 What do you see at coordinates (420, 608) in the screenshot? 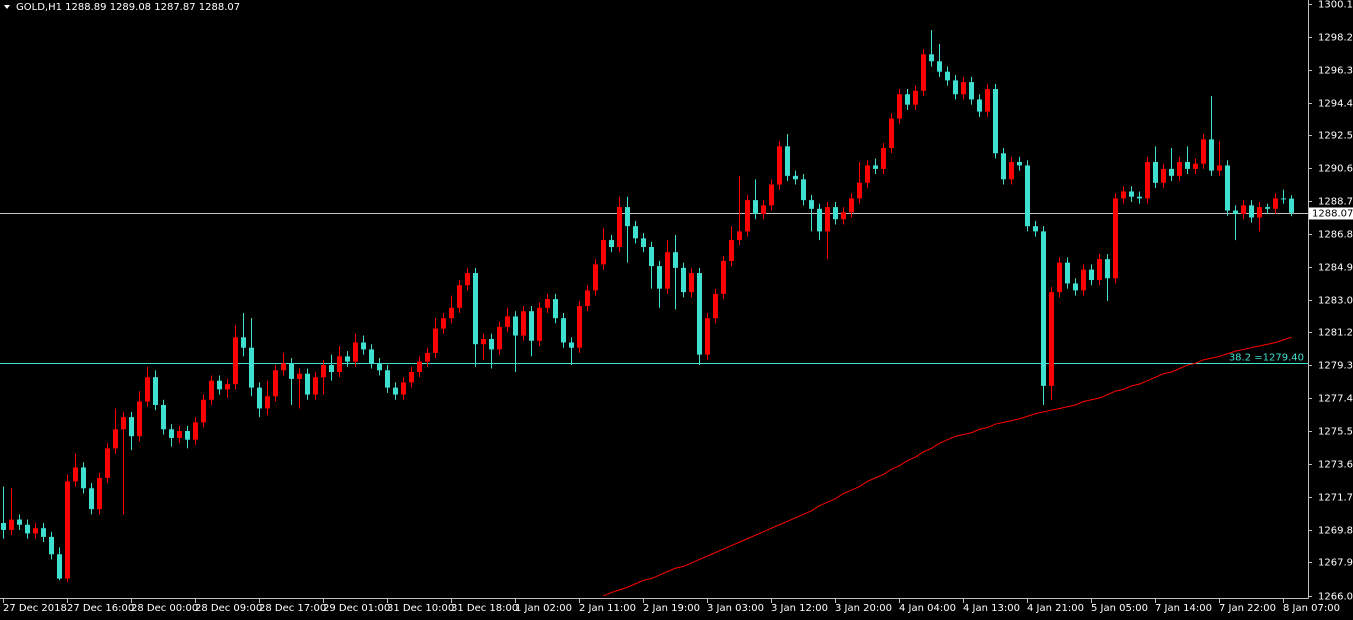
I see `x-tick-label: 31 Dec 10:00` at bounding box center [420, 608].